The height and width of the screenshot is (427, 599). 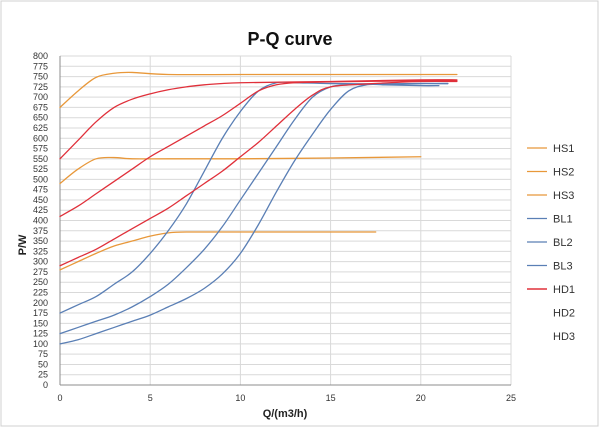 I want to click on y-tick-label: 125, so click(x=40, y=334).